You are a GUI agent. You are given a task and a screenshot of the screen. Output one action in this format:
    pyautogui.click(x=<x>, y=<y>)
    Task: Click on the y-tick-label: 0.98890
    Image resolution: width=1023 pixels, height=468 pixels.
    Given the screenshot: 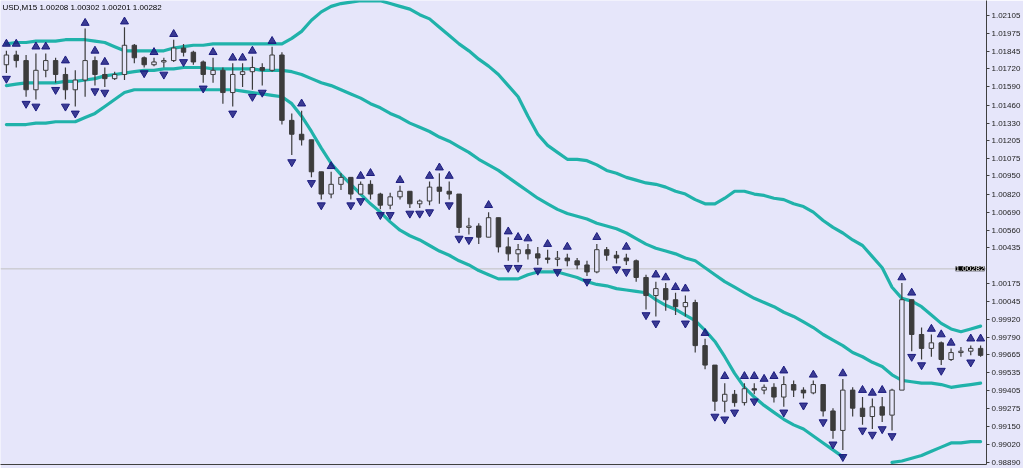 What is the action you would take?
    pyautogui.click(x=1006, y=462)
    